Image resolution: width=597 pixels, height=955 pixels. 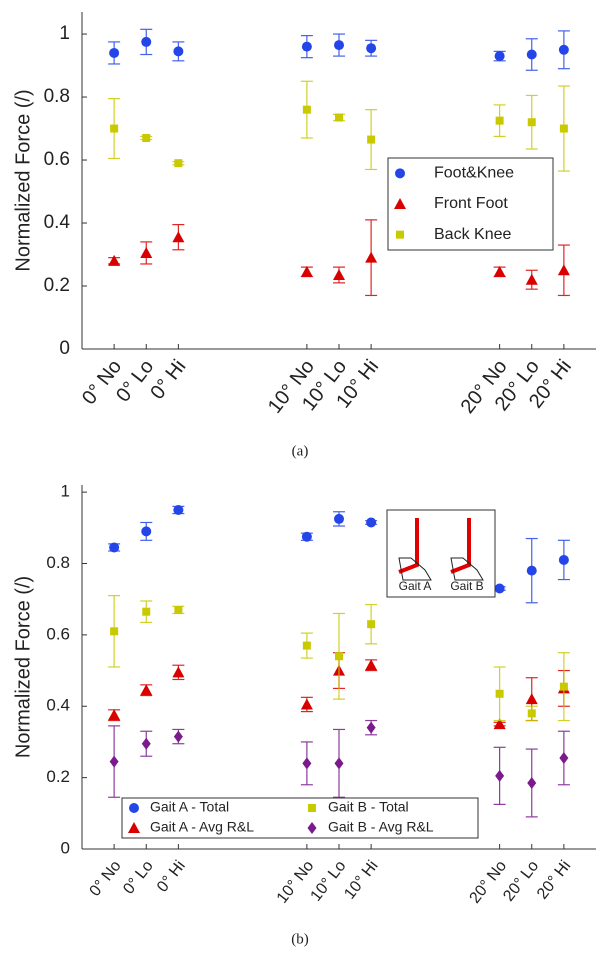 I want to click on legend-label: Foot&Knee, so click(x=474, y=173).